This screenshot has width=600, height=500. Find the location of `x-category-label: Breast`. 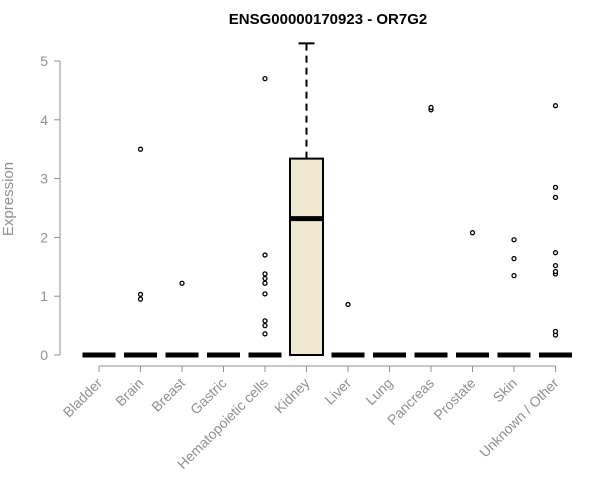

x-category-label: Breast is located at coordinates (168, 395).